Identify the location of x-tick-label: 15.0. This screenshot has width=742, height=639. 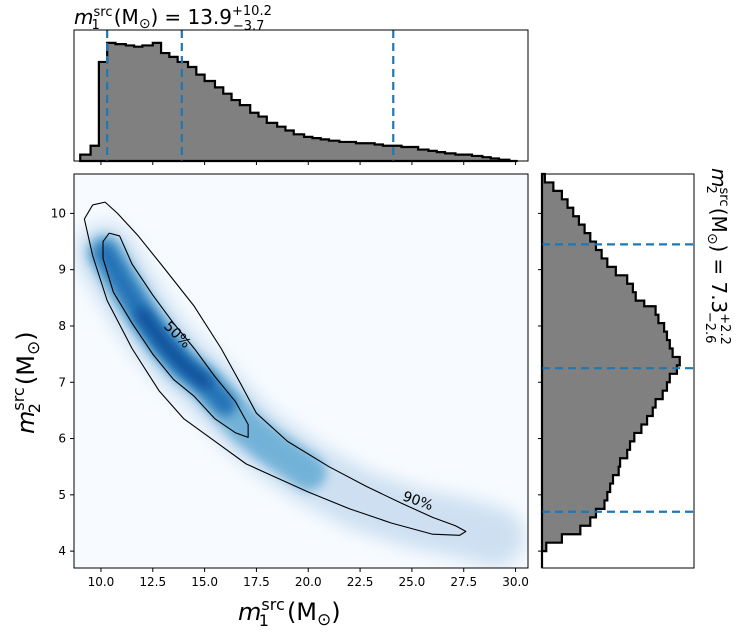
(204, 582).